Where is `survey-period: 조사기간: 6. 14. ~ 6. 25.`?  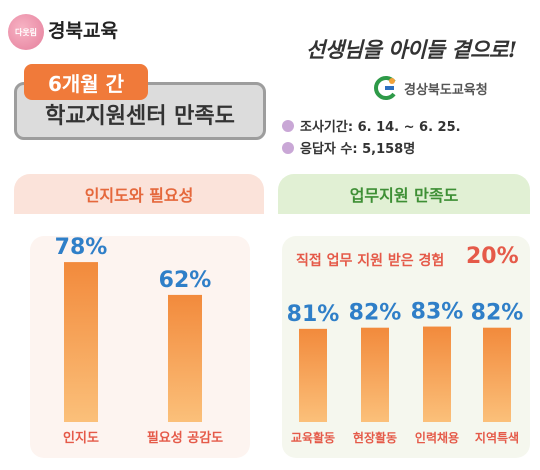 survey-period: 조사기간: 6. 14. ~ 6. 25. is located at coordinates (371, 125).